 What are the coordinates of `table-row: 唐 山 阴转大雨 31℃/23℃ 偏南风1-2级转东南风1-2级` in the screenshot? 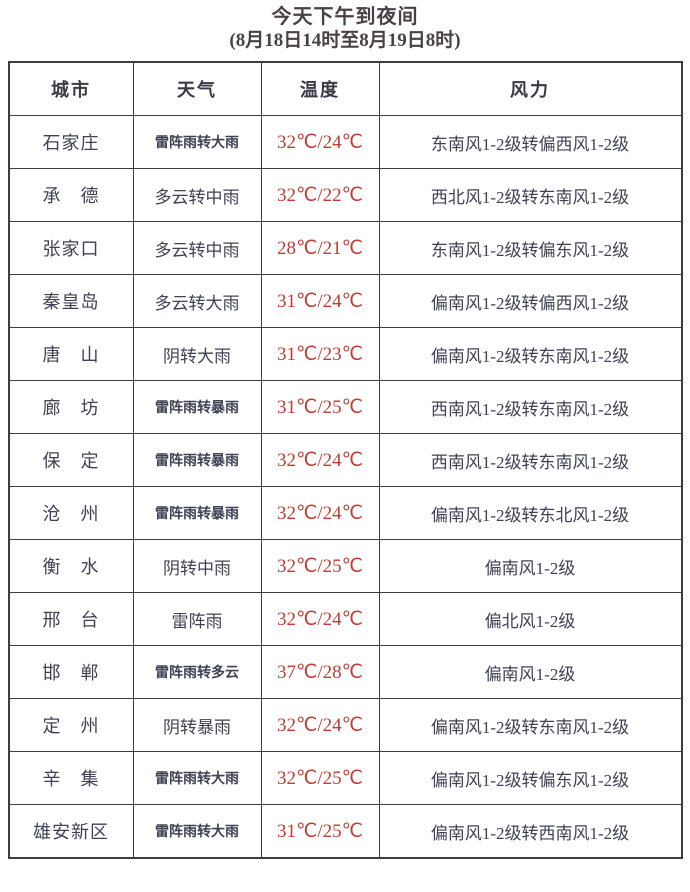 It's located at (345, 354).